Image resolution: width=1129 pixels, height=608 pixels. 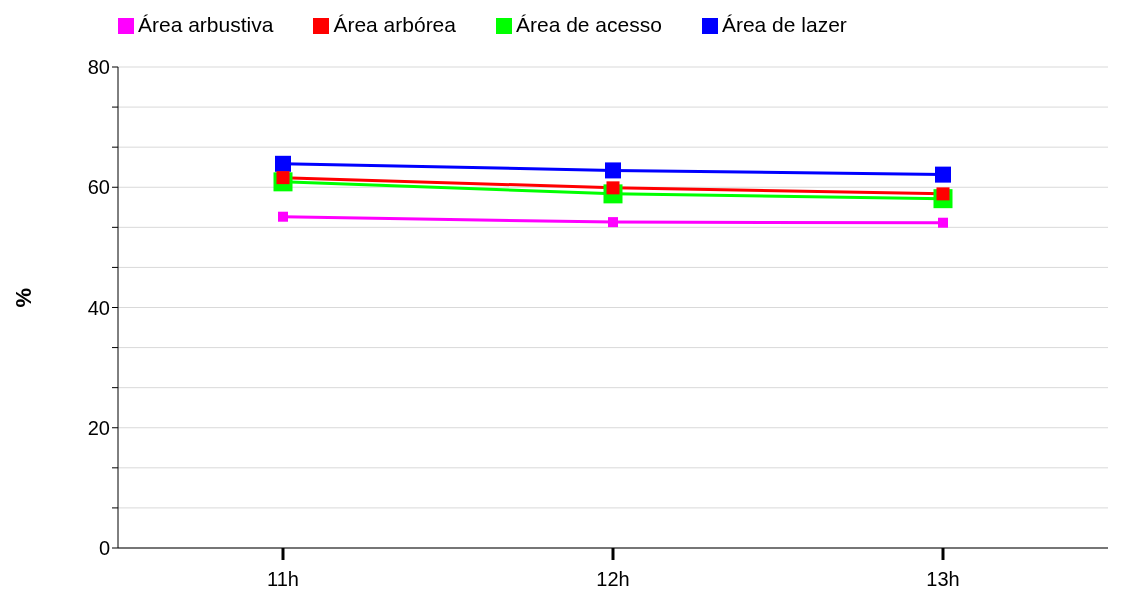 What do you see at coordinates (613, 579) in the screenshot?
I see `x-tick-label: 12h` at bounding box center [613, 579].